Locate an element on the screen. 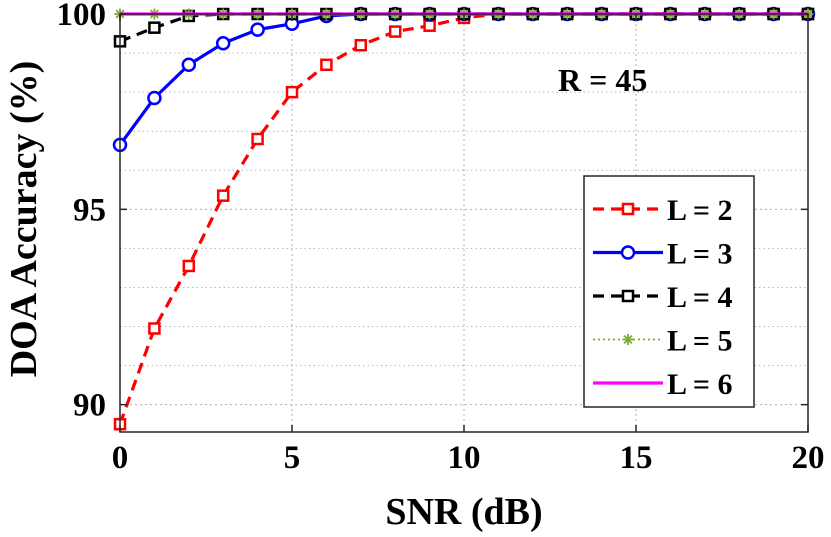  y-tick-label: 95 is located at coordinates (89, 210).